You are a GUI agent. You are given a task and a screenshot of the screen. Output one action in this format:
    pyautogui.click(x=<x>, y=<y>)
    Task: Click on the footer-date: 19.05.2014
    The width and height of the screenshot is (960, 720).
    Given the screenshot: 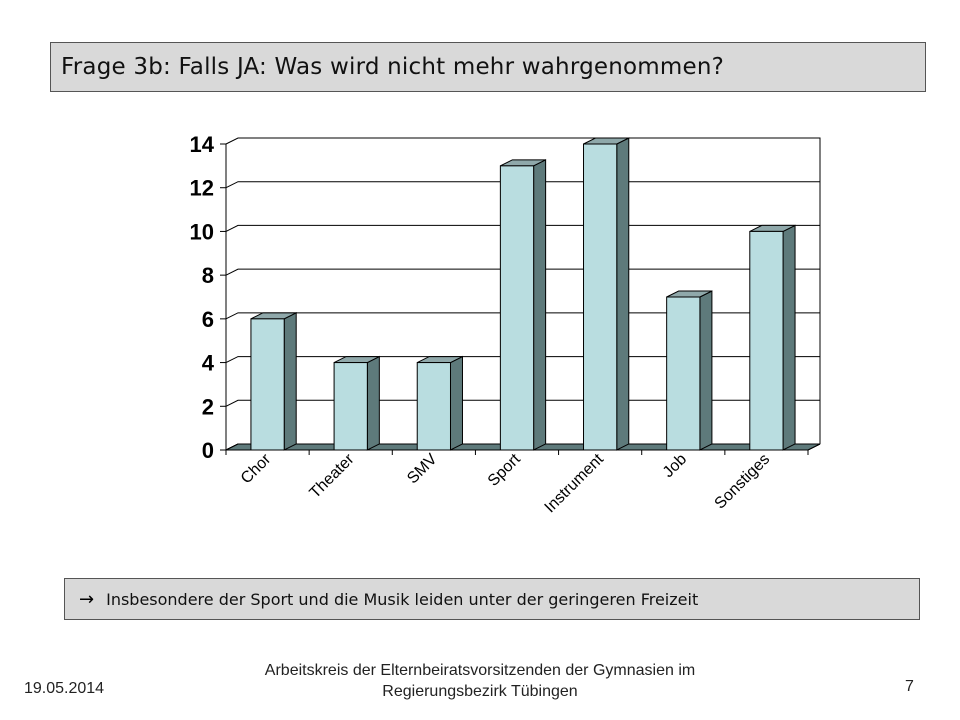 What is the action you would take?
    pyautogui.click(x=64, y=688)
    